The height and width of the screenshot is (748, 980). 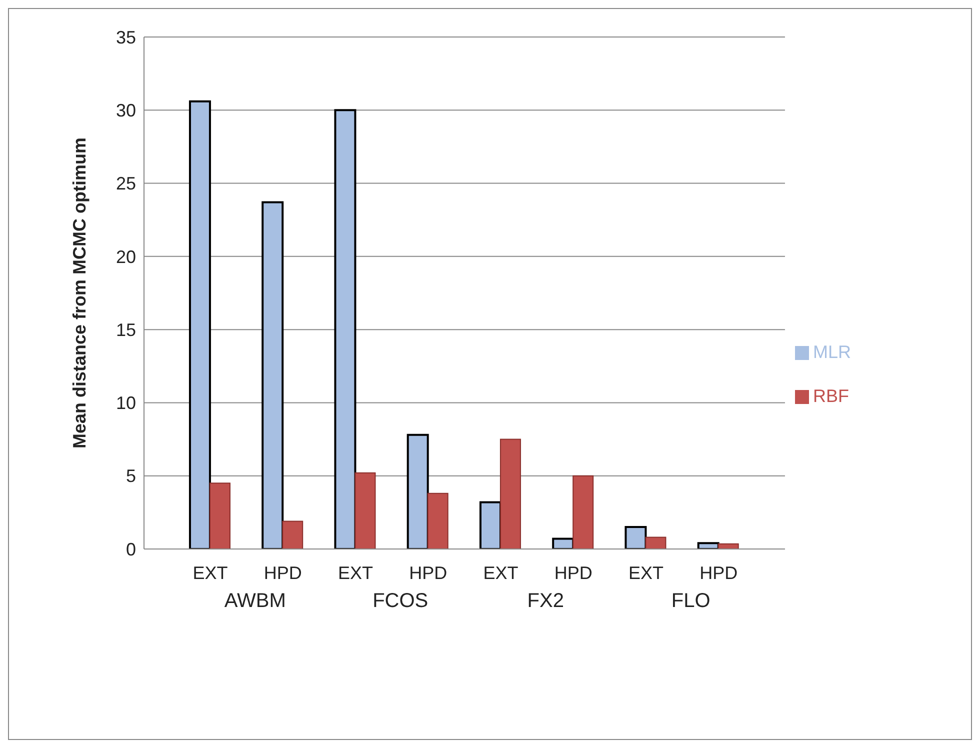 I want to click on y-tick-label: 35, so click(x=126, y=37).